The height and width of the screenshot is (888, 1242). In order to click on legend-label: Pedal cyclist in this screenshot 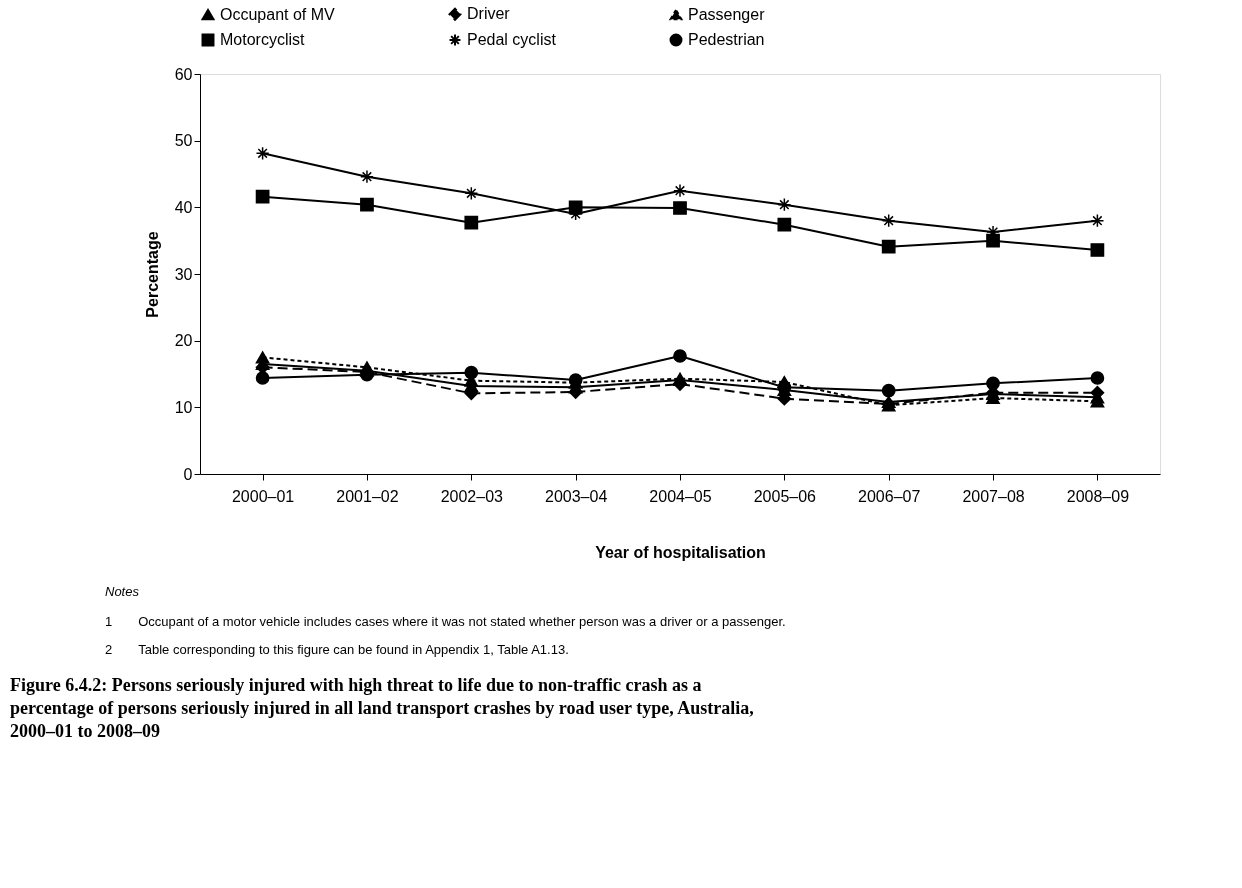, I will do `click(512, 39)`.